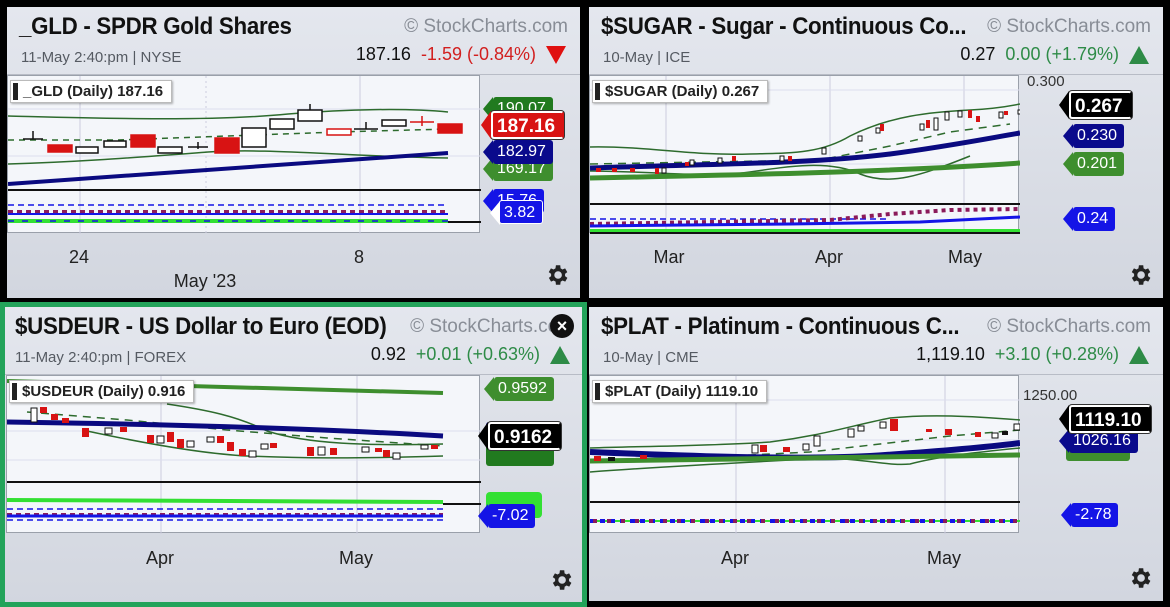 The height and width of the screenshot is (607, 1170). I want to click on last-price-tag: 1119.10, so click(1105, 419).